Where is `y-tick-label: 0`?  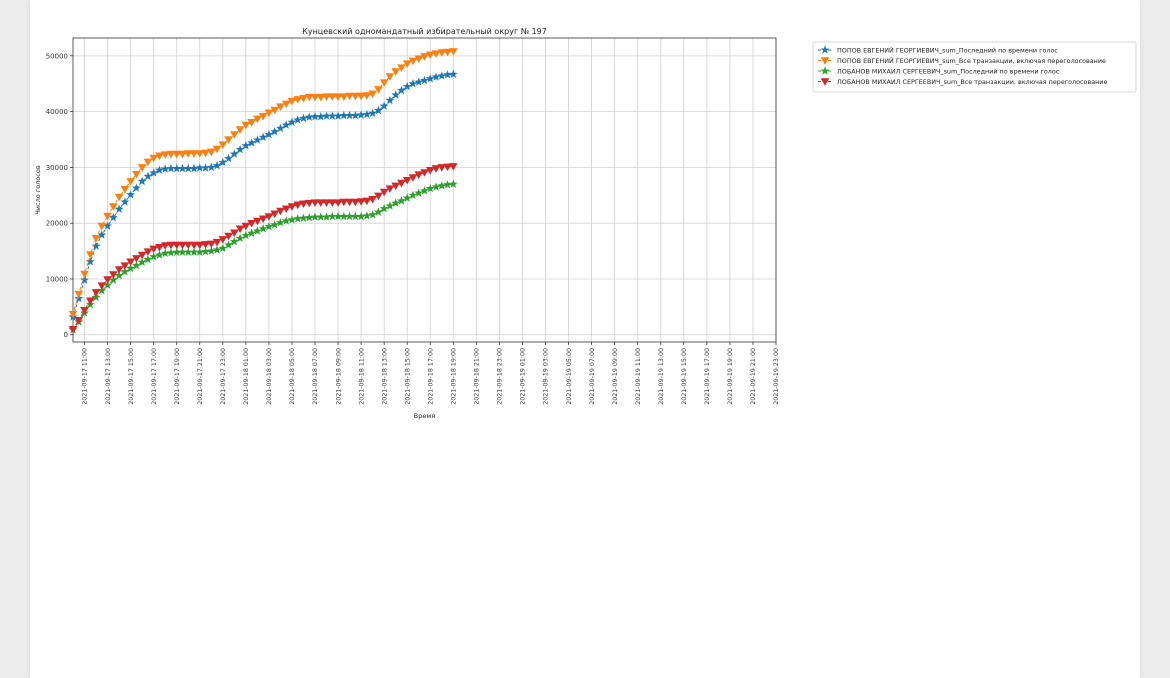
y-tick-label: 0 is located at coordinates (66, 335).